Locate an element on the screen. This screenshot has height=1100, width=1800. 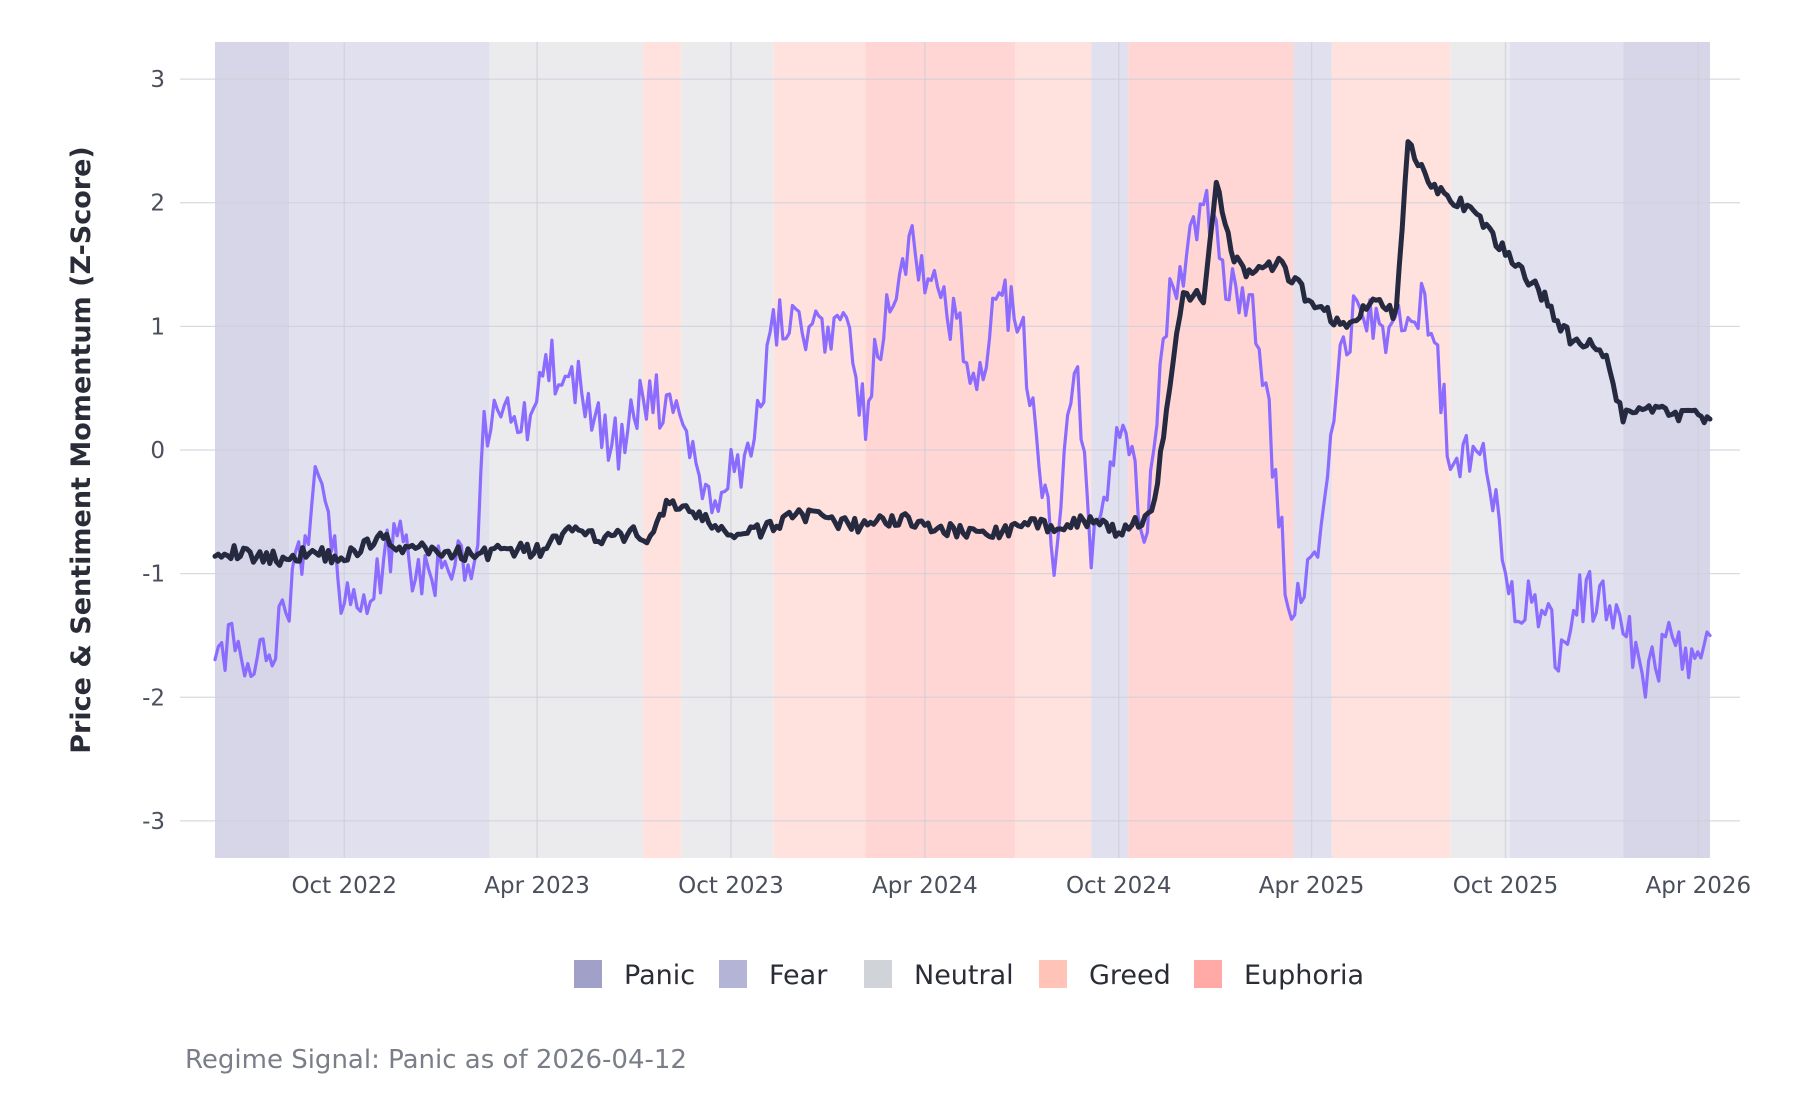
regime-signal-caption: Regime Signal: Panic as of 2026-04-12 is located at coordinates (436, 1060).